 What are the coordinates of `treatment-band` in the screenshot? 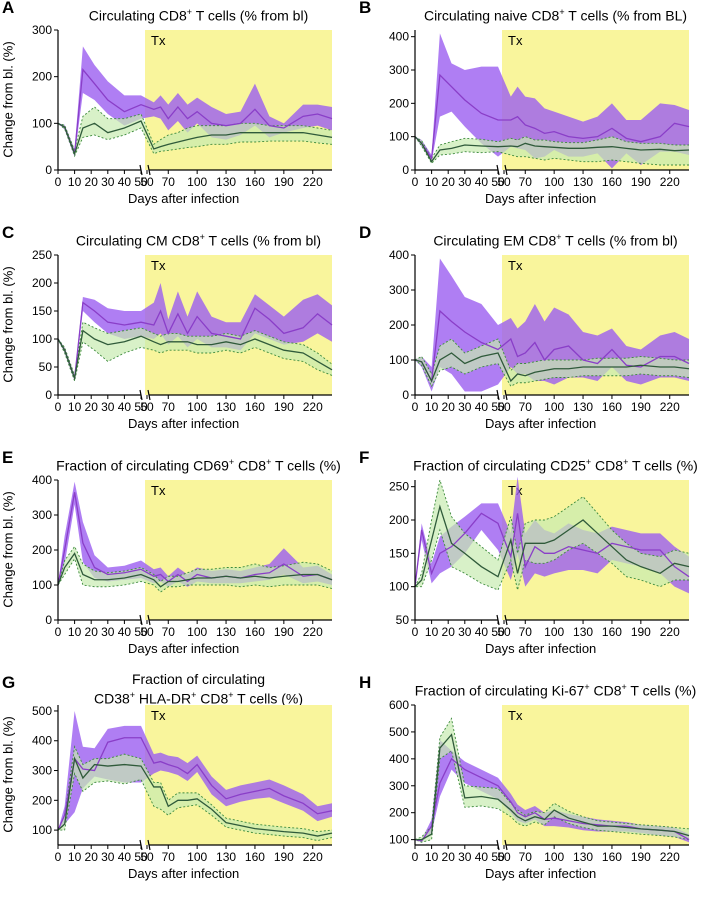 It's located at (238, 550).